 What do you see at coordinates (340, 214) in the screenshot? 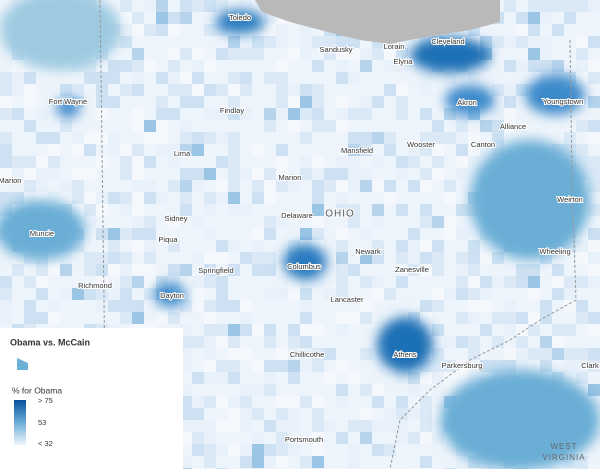
I see `state-label: OHIO` at bounding box center [340, 214].